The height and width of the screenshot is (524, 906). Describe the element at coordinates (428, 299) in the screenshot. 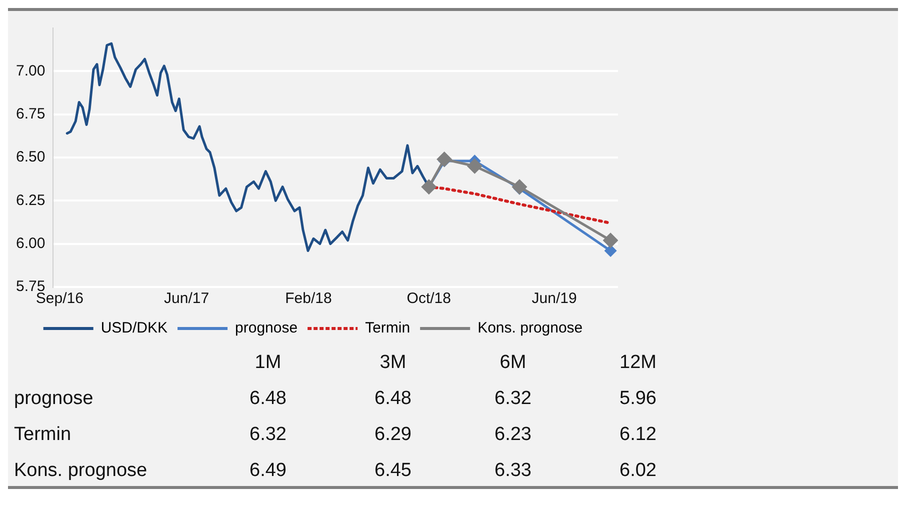

I see `x-tick-label: Oct/18` at that location.